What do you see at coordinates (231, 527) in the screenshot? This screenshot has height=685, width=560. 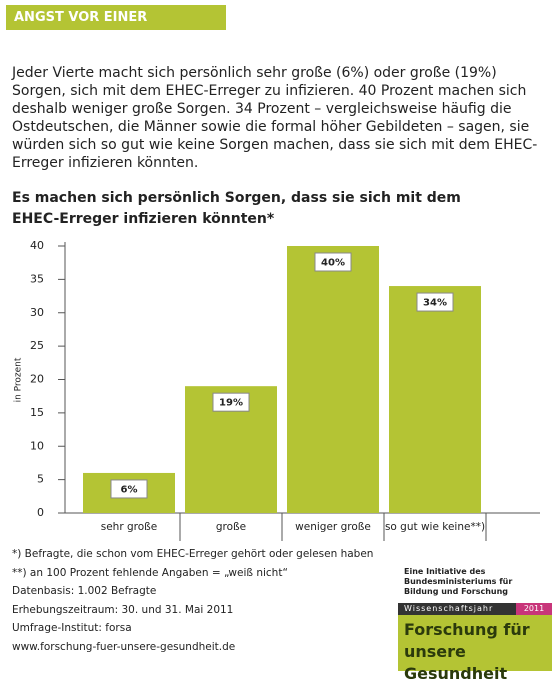 I see `x-tick-label: große` at bounding box center [231, 527].